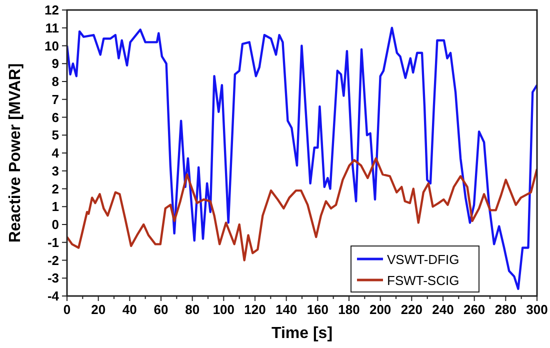 The image size is (550, 348). Describe the element at coordinates (55, 224) in the screenshot. I see `y-tick-label: 0` at that location.